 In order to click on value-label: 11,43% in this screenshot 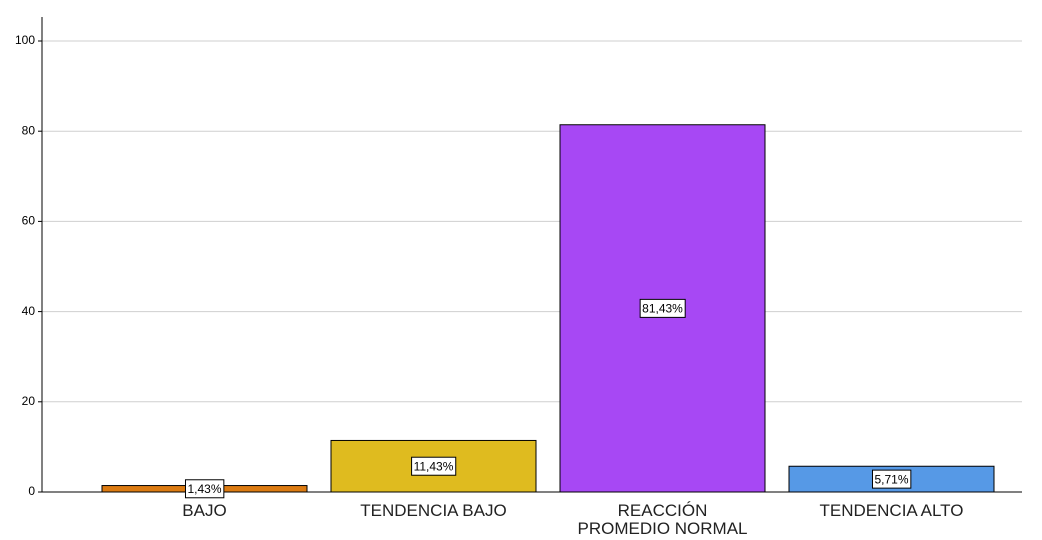, I will do `click(434, 466)`.